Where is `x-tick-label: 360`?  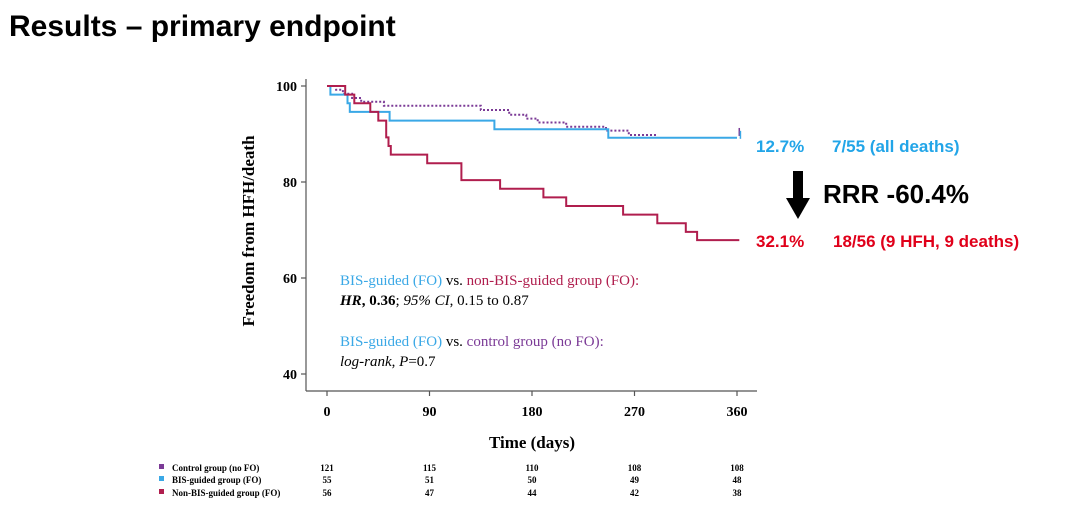 x-tick-label: 360 is located at coordinates (737, 412).